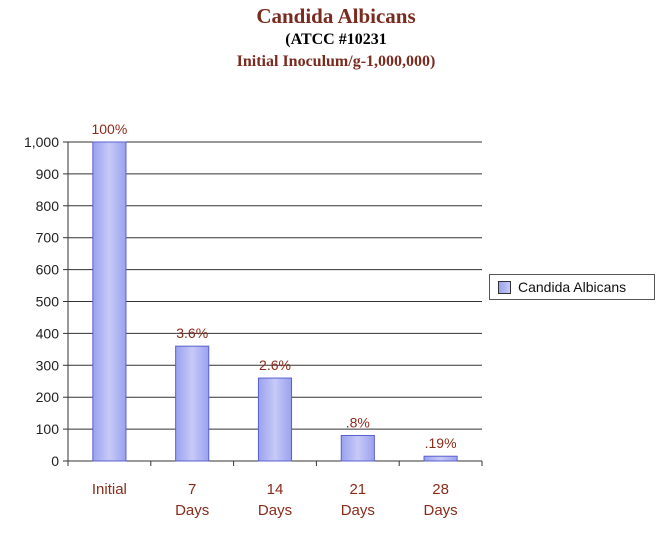 This screenshot has height=553, width=672. I want to click on y-tick-label: 300, so click(48, 365).